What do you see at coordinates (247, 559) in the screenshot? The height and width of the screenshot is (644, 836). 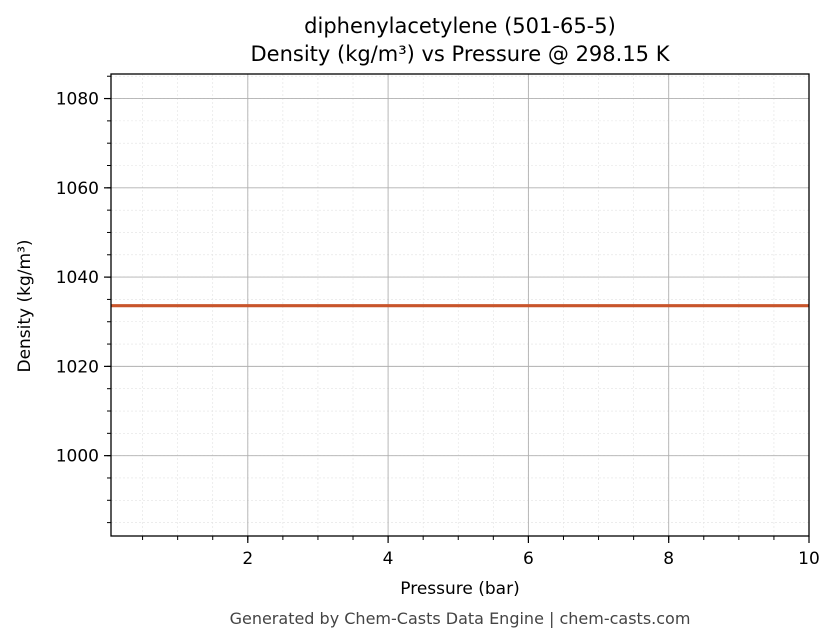 I see `x-tick-label: 2` at bounding box center [247, 559].